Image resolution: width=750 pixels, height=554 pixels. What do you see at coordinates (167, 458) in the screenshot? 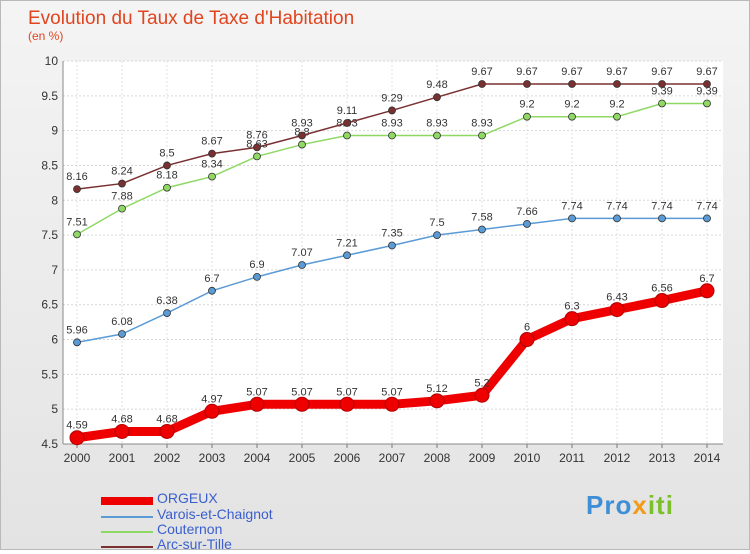
I see `x-tick-label: 2002` at bounding box center [167, 458].